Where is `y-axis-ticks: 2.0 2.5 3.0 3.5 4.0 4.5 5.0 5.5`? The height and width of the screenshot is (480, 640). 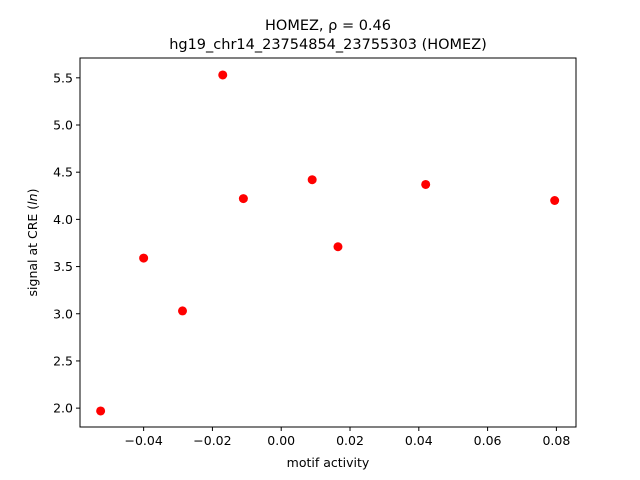 y-axis-ticks: 2.0 2.5 3.0 3.5 4.0 4.5 5.0 5.5 is located at coordinates (66, 243).